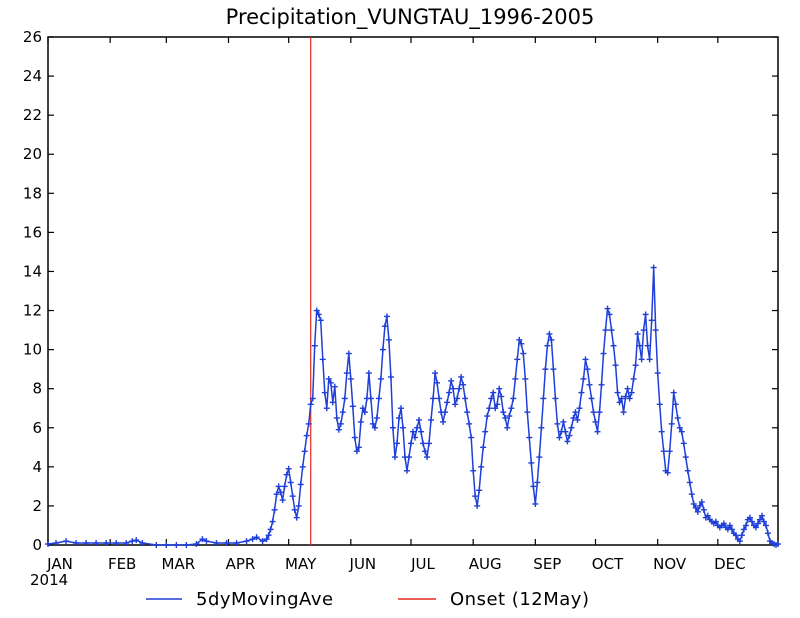 This screenshot has height=618, width=800. I want to click on y-tick-label: 10, so click(32, 350).